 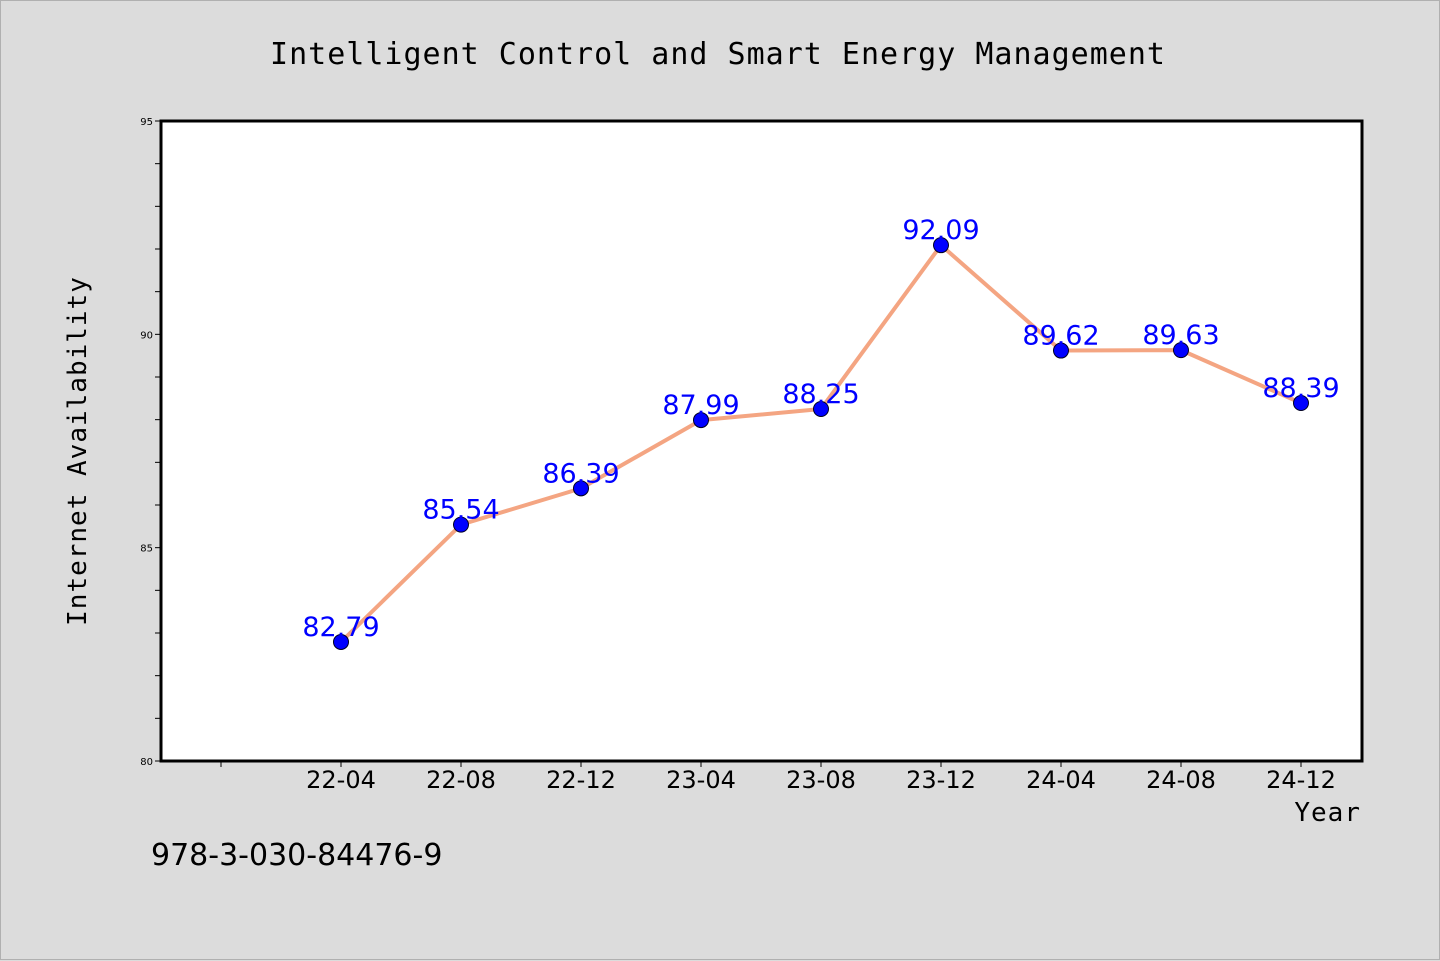 What do you see at coordinates (460, 510) in the screenshot?
I see `data-label: 85.54` at bounding box center [460, 510].